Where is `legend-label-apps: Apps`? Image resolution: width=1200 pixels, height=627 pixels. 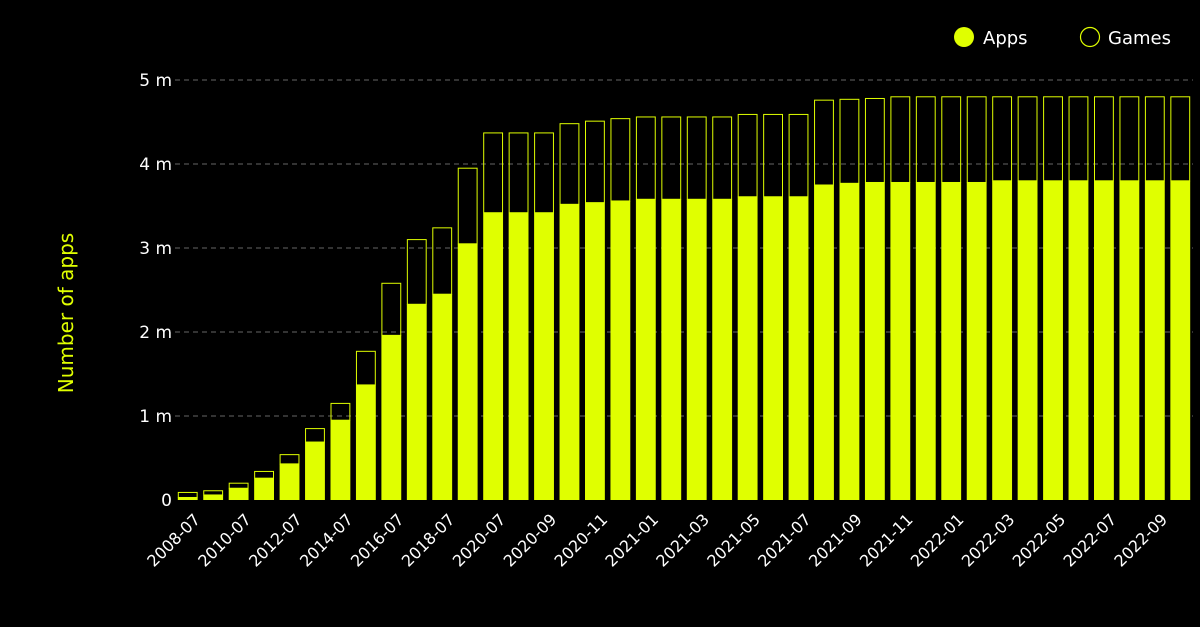
legend-label-apps: Apps is located at coordinates (1005, 38).